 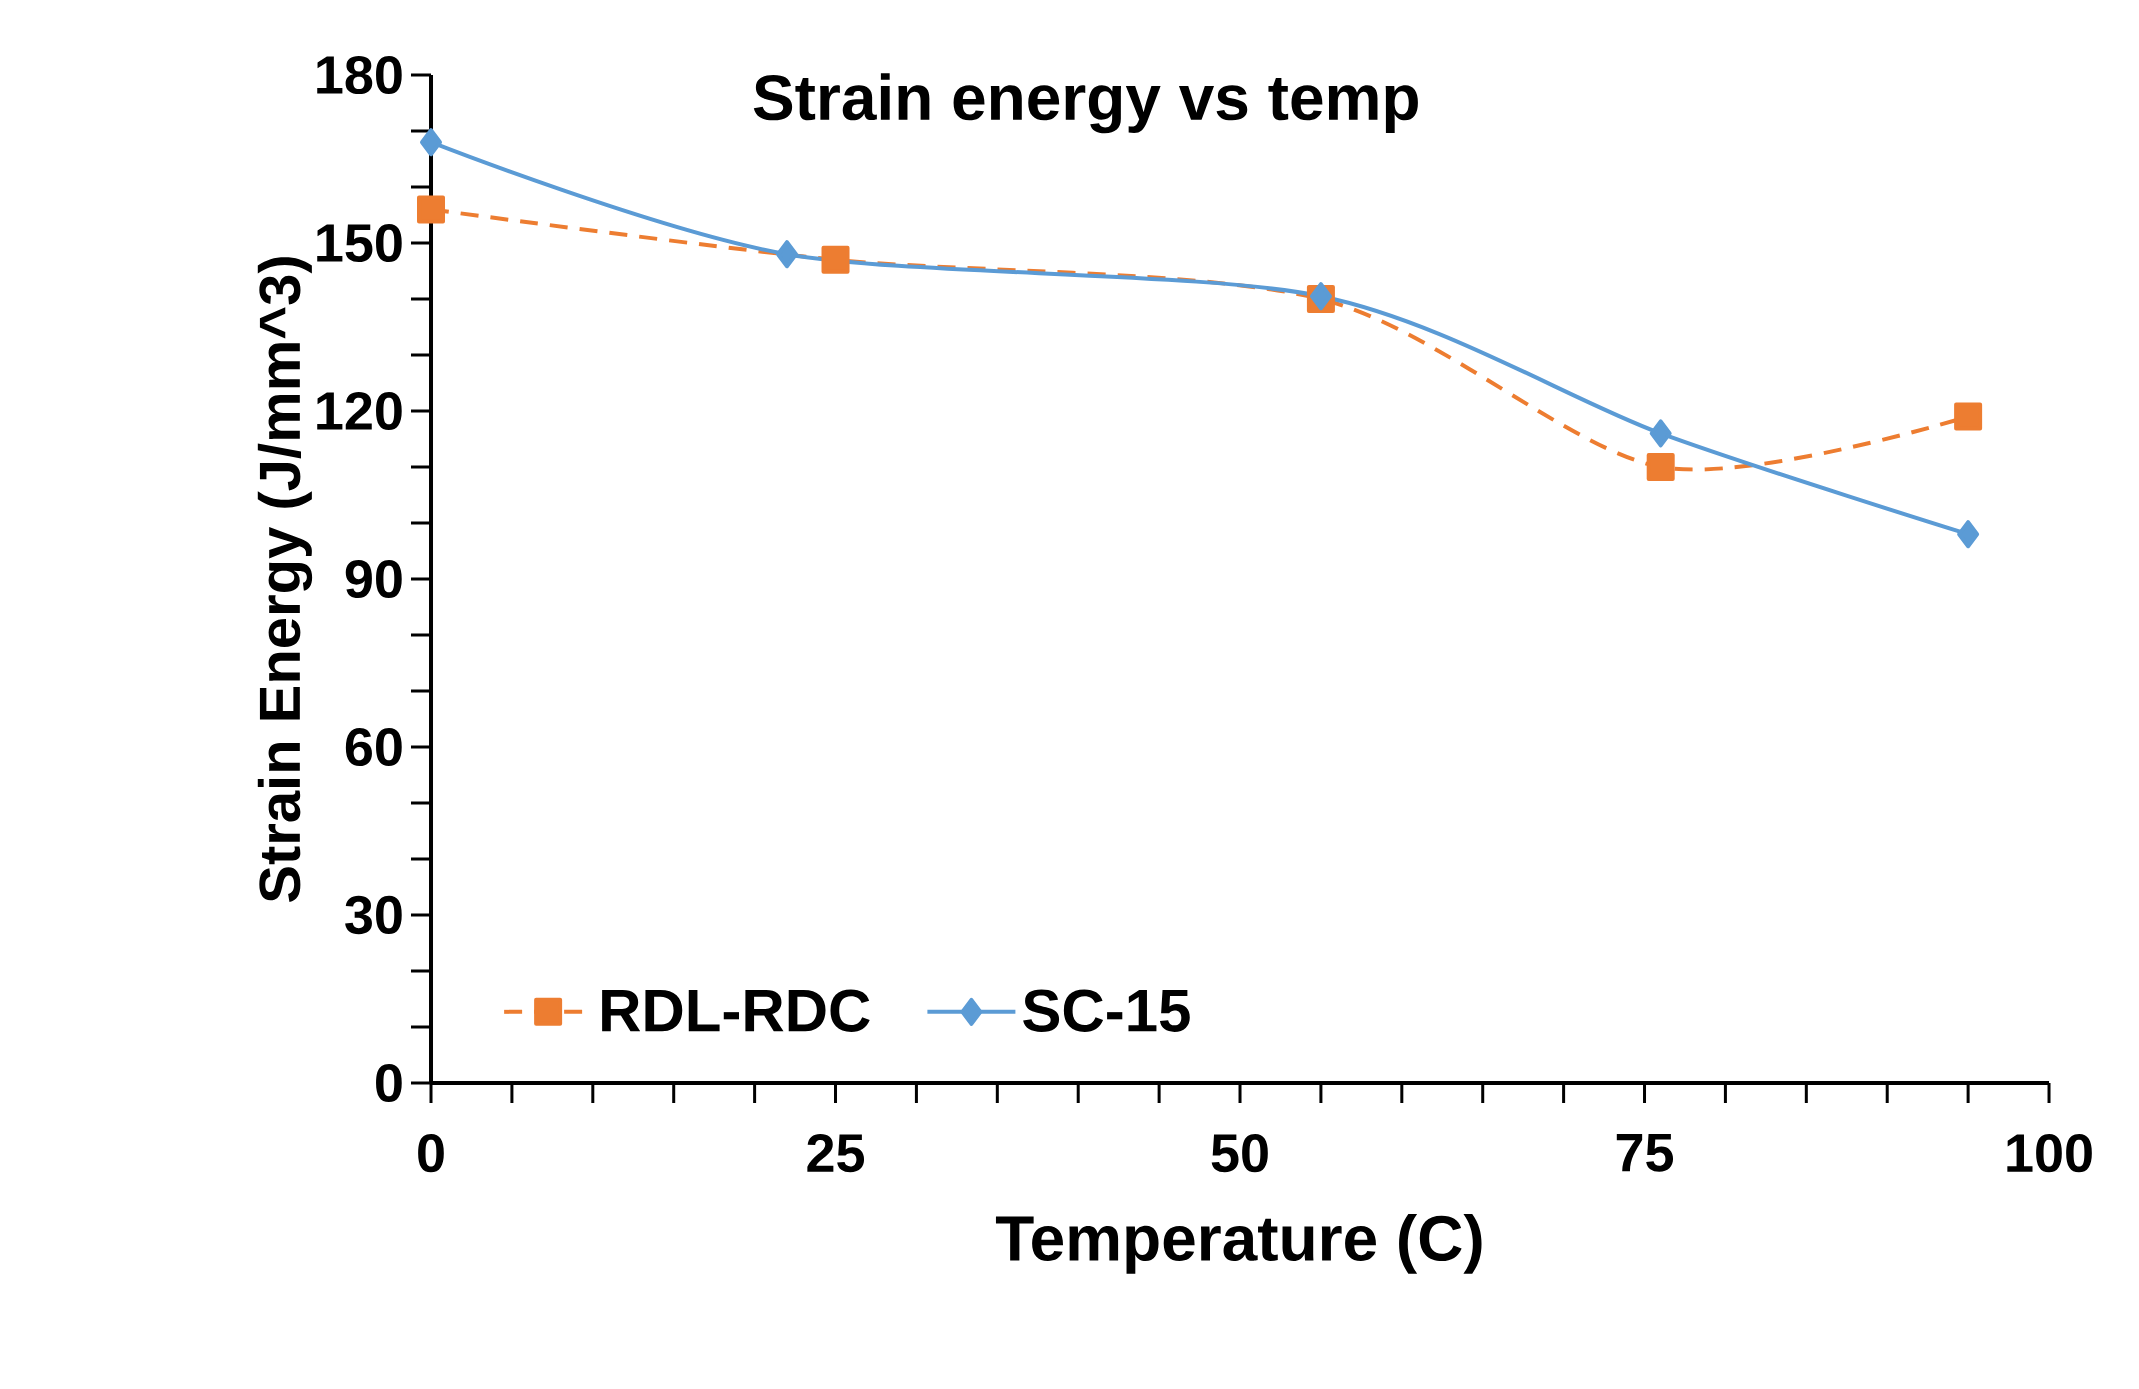 What do you see at coordinates (373, 579) in the screenshot?
I see `y-tick-label: 90` at bounding box center [373, 579].